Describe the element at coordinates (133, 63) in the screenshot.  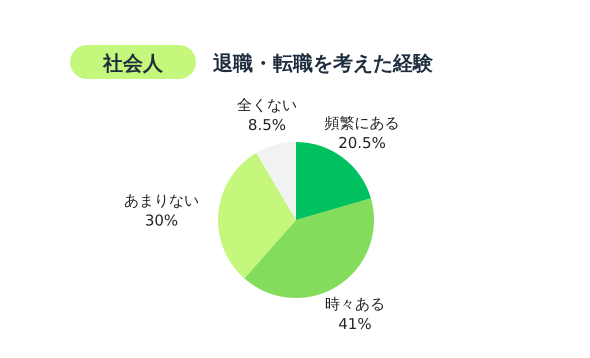
I see `chart-subtitle: 社会人` at that location.